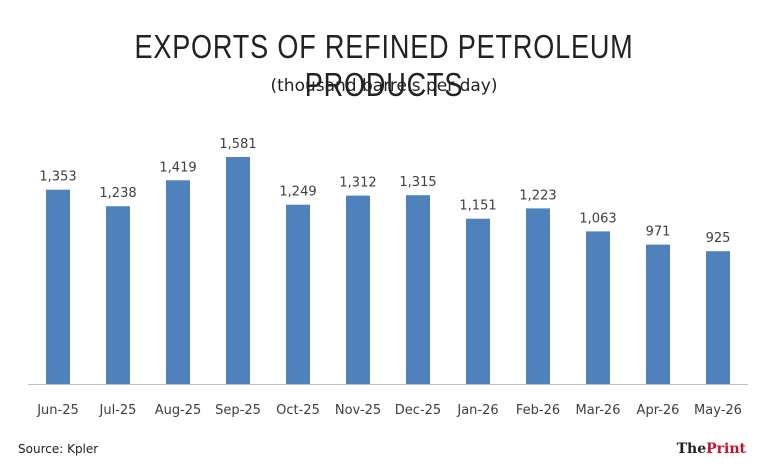 The height and width of the screenshot is (469, 768). Describe the element at coordinates (718, 410) in the screenshot. I see `category-label-May-26: May-26` at that location.